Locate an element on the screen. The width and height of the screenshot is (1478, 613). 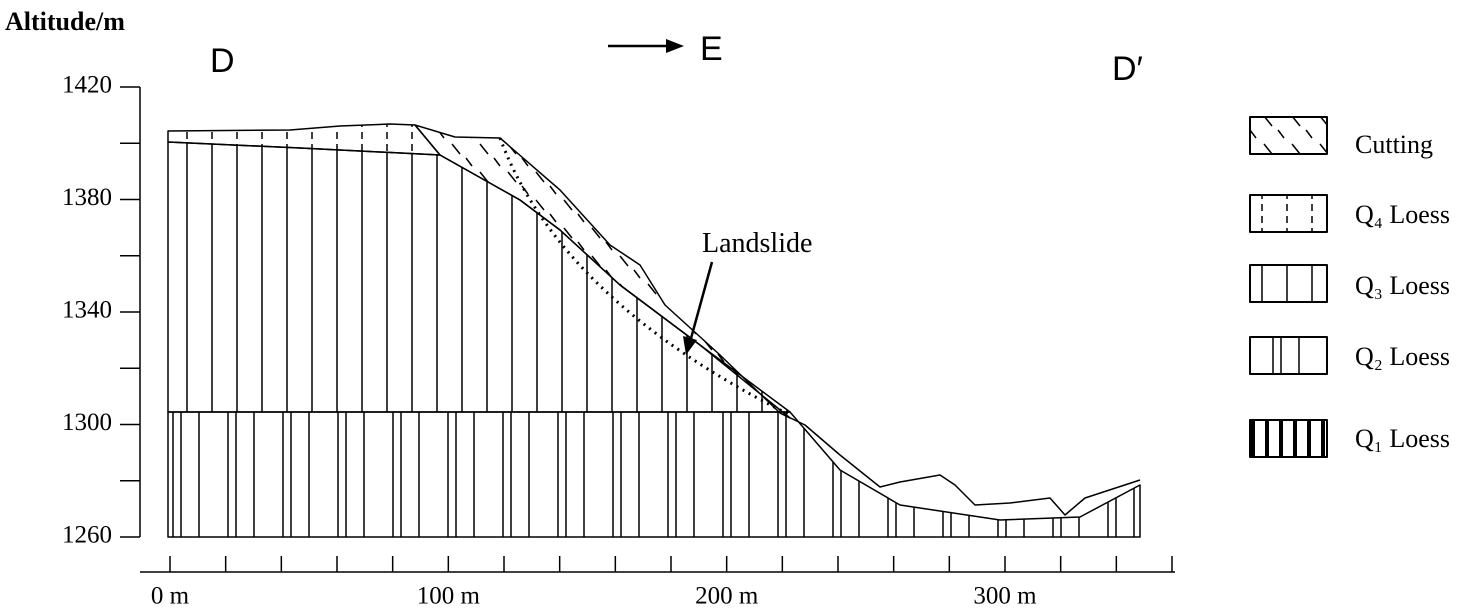
landslide-arrowhead is located at coordinates (690, 345).